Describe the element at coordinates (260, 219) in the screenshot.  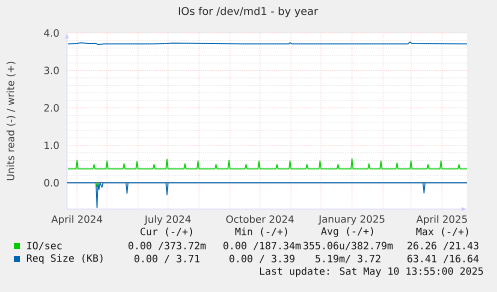
I see `x-tick-label: October 2024` at that location.